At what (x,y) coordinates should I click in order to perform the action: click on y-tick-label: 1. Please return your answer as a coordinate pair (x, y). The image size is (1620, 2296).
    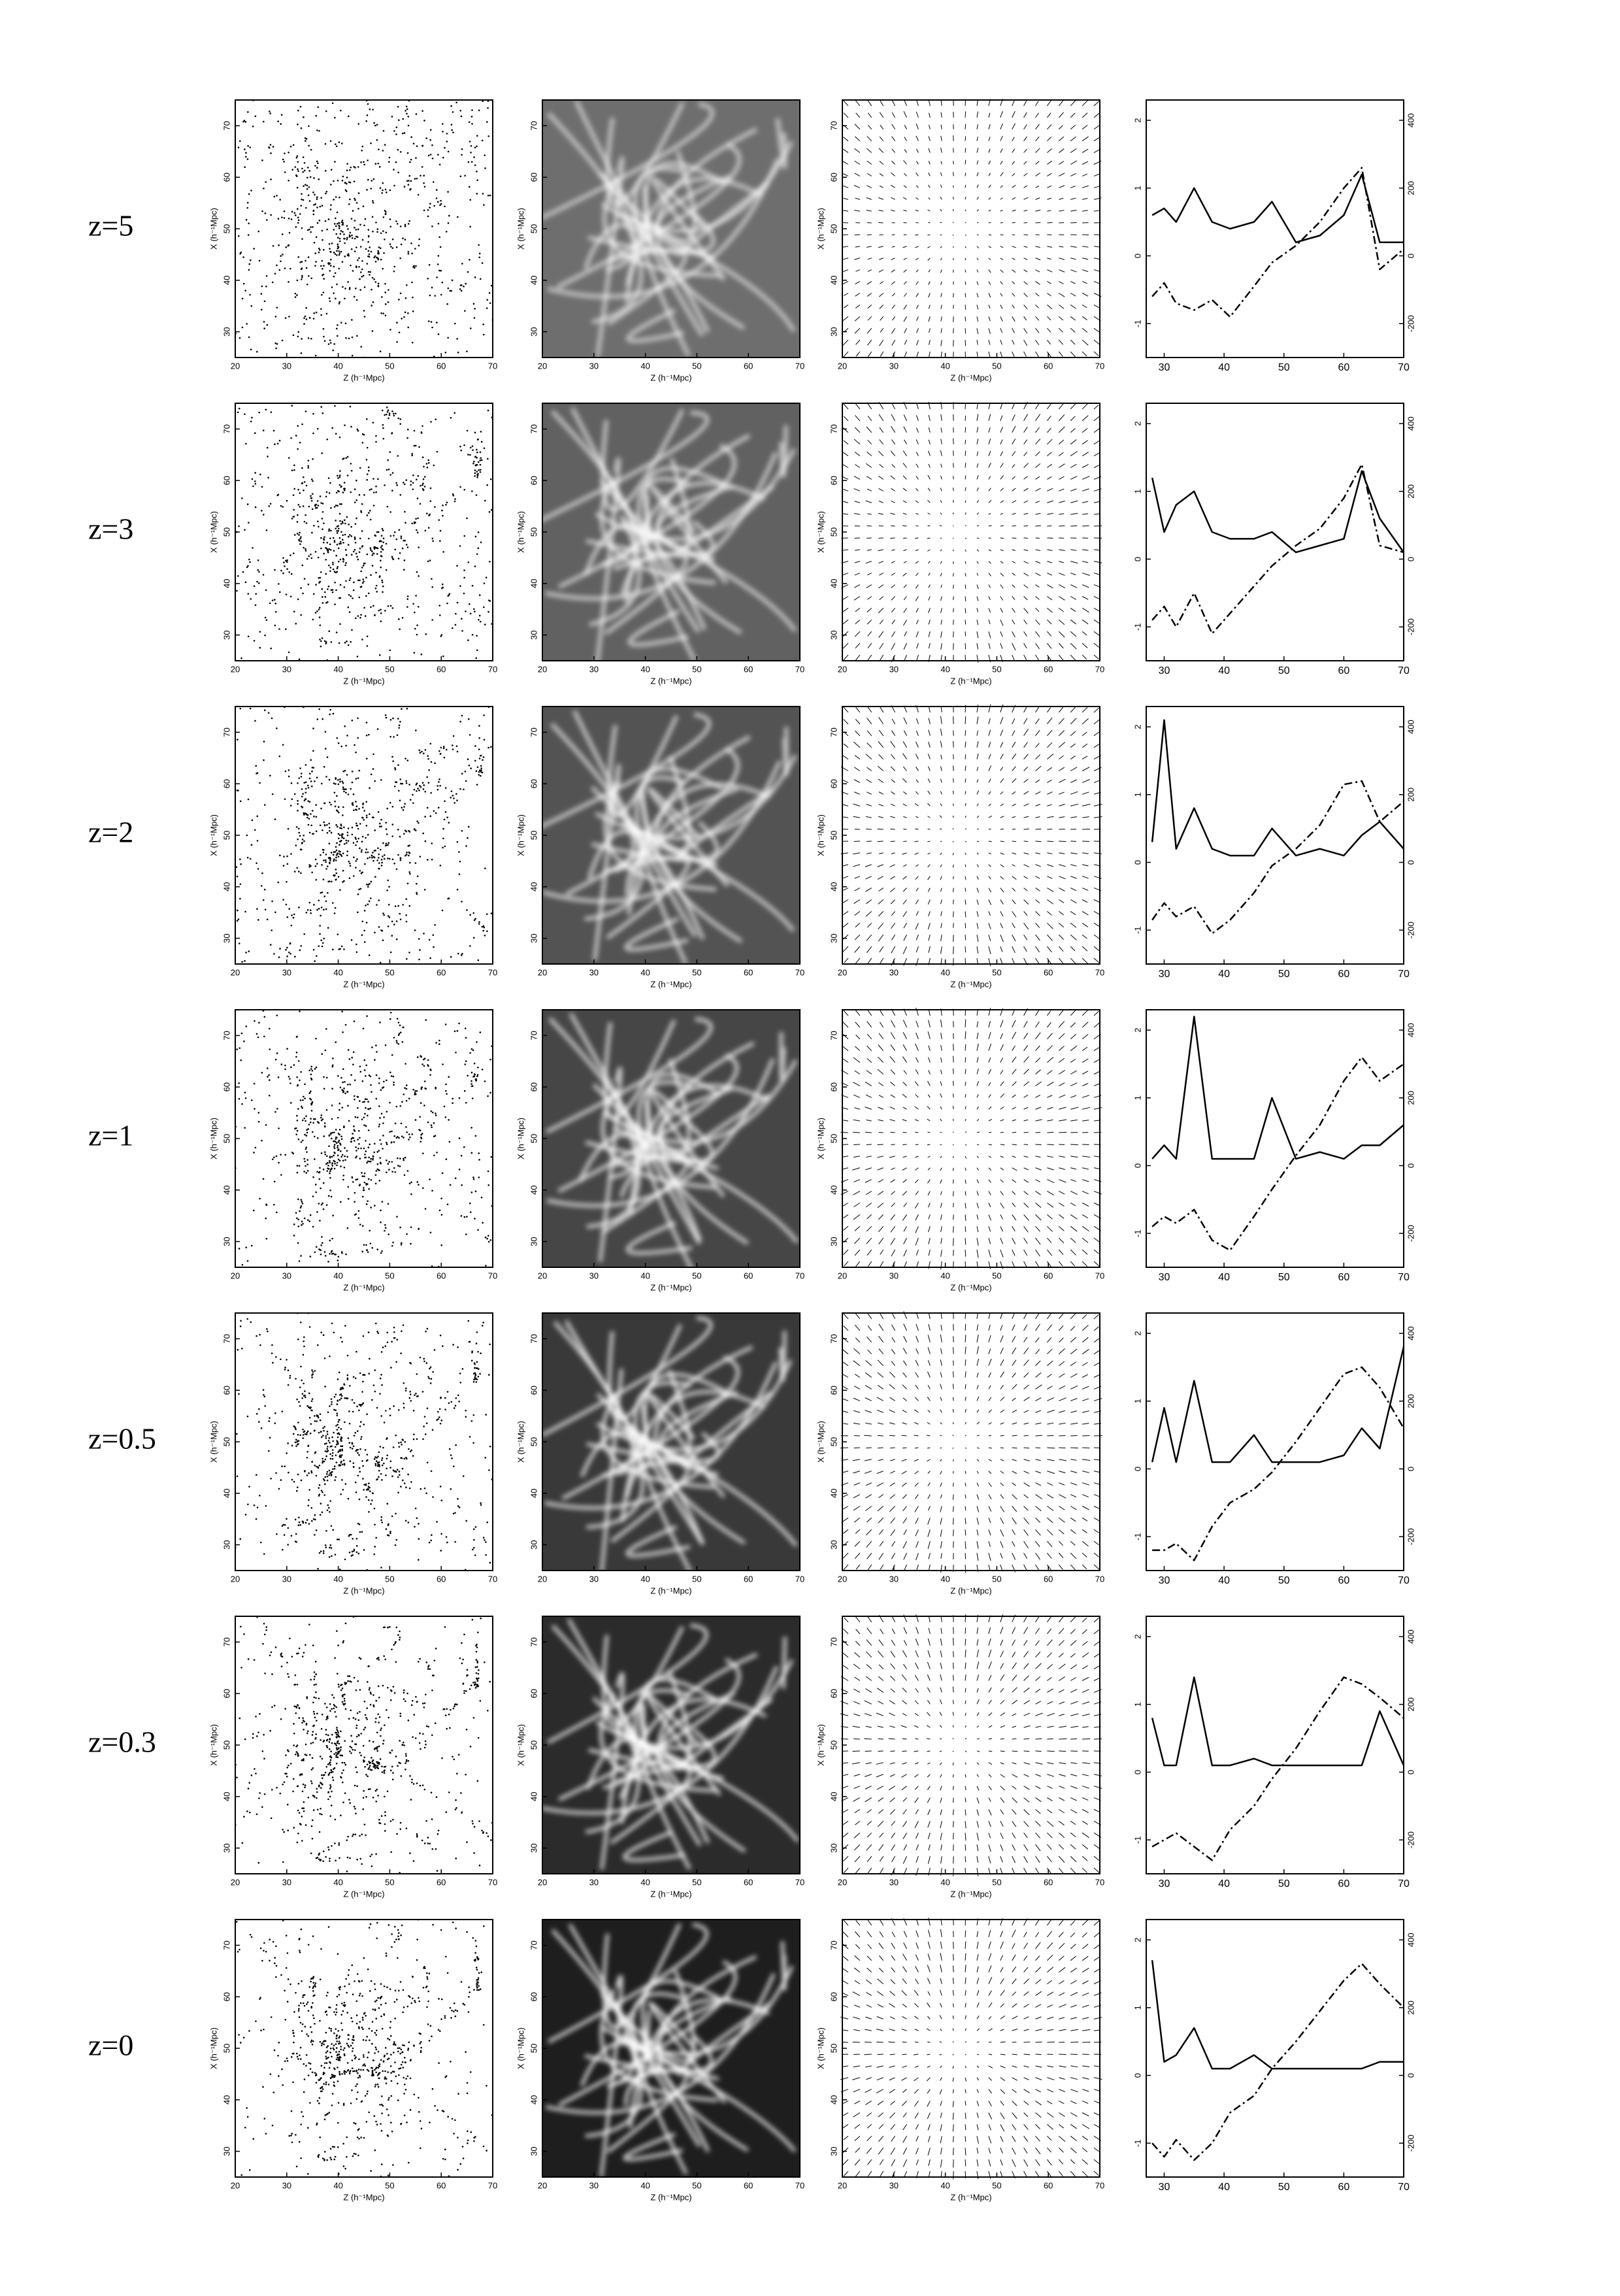
    Looking at the image, I should click on (1137, 491).